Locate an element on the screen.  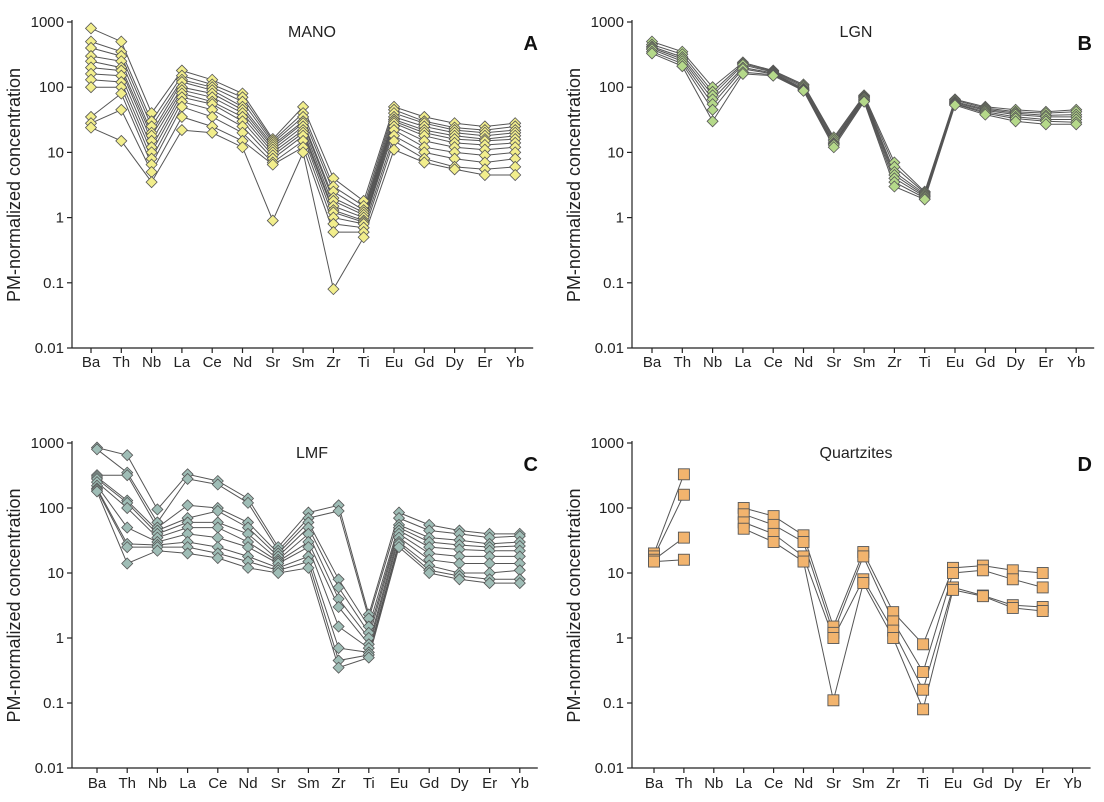
panel-b-y-tick-label: 10 is located at coordinates (615, 152).